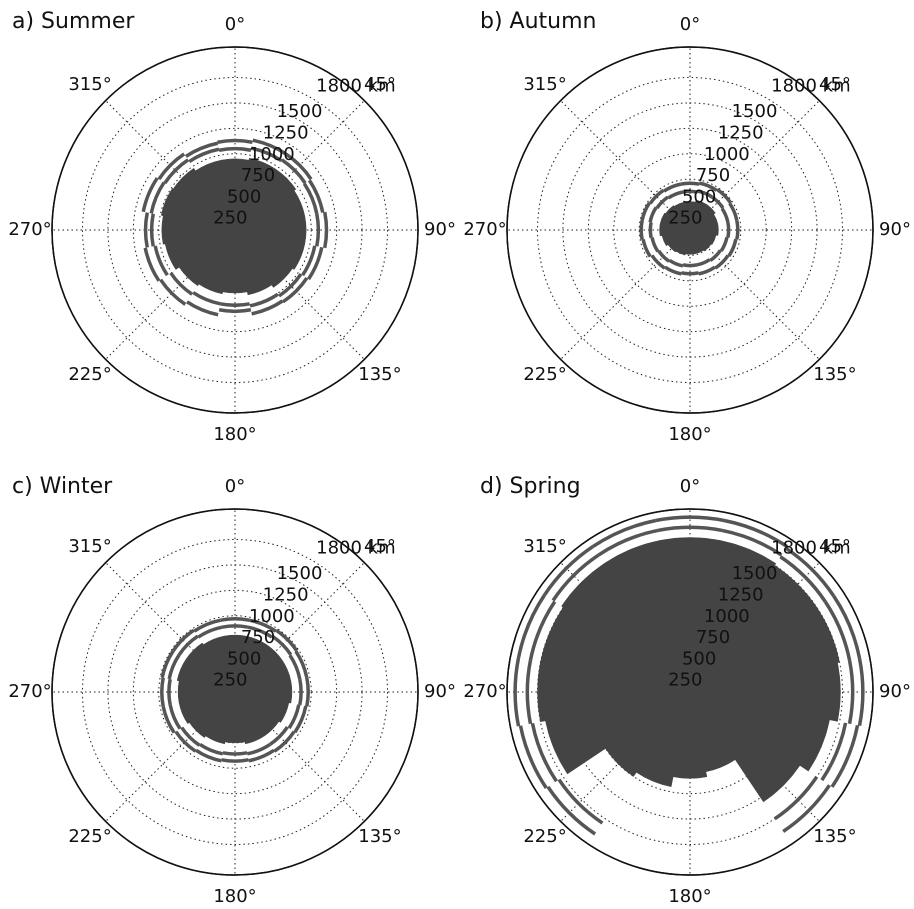 Image resolution: width=914 pixels, height=909 pixels. I want to click on r-tick-label: 1000, so click(727, 154).